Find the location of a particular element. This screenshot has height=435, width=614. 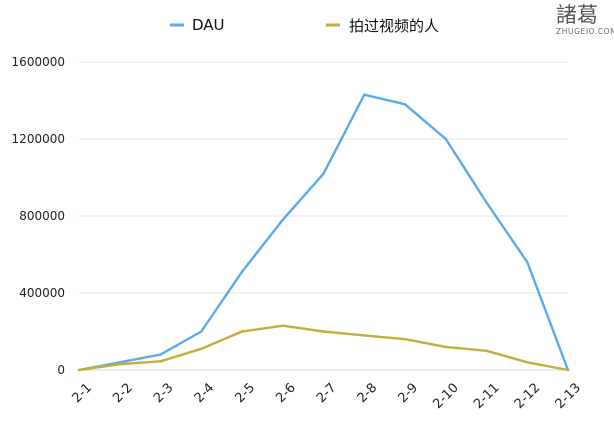

x-tick-label: 2-11 is located at coordinates (486, 395).